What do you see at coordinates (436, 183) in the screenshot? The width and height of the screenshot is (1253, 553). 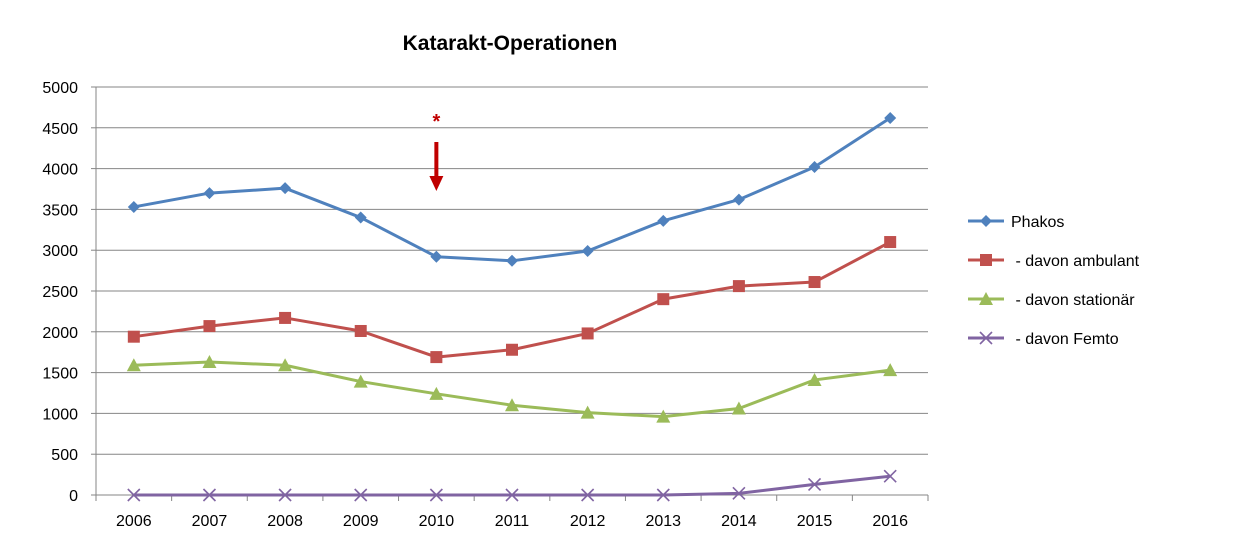 I see `annotation-arrowhead` at bounding box center [436, 183].